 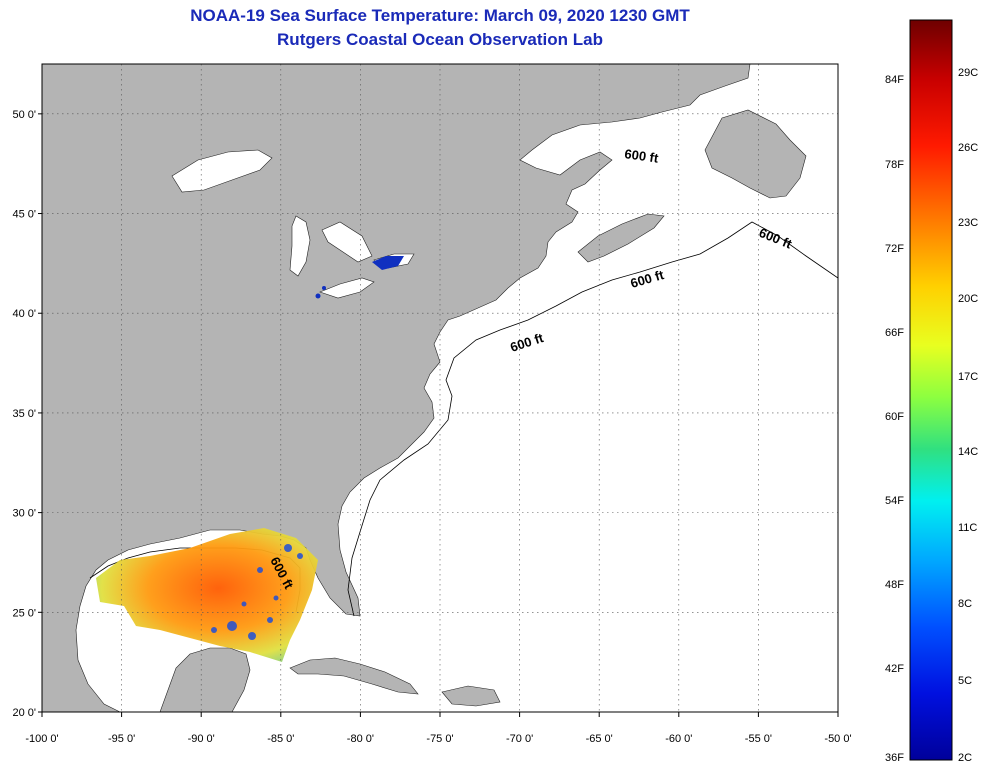 I want to click on lon-tick-label: -85 0', so click(x=280, y=739).